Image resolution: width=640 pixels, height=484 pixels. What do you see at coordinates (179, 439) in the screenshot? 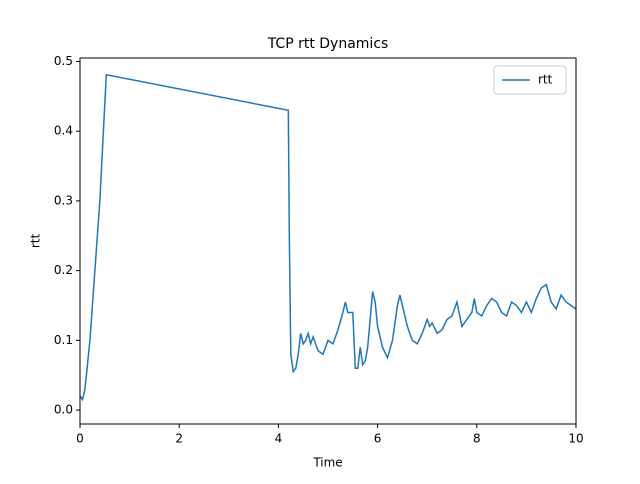
I see `x-tick-label: 2` at bounding box center [179, 439].